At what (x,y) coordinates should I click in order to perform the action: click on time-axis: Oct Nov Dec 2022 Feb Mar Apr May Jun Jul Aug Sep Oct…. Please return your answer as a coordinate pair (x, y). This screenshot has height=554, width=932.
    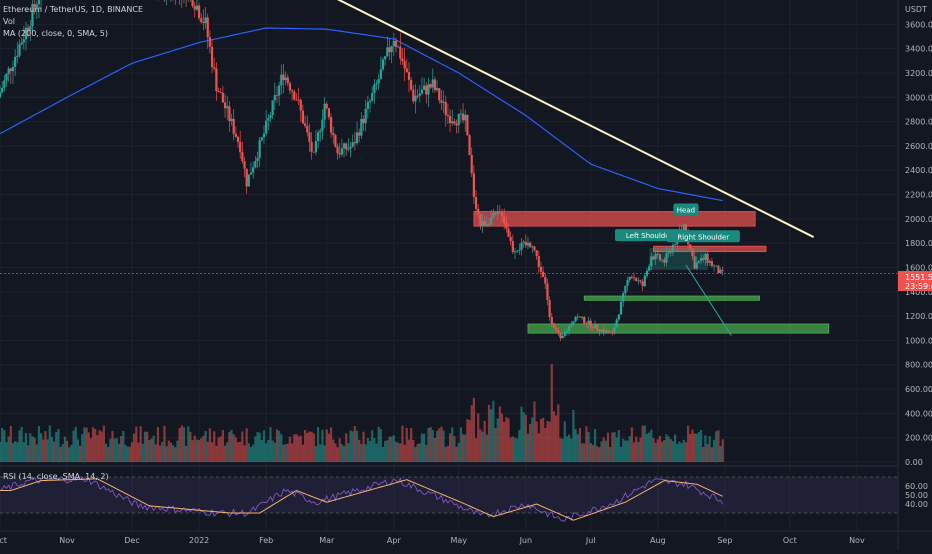
    Looking at the image, I should click on (466, 537).